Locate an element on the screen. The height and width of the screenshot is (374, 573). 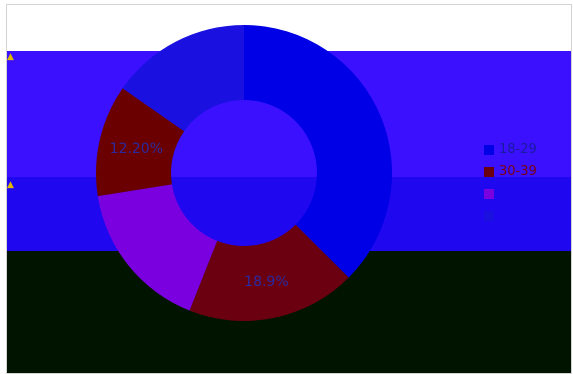
donut-slice-other is located at coordinates (183, 78).